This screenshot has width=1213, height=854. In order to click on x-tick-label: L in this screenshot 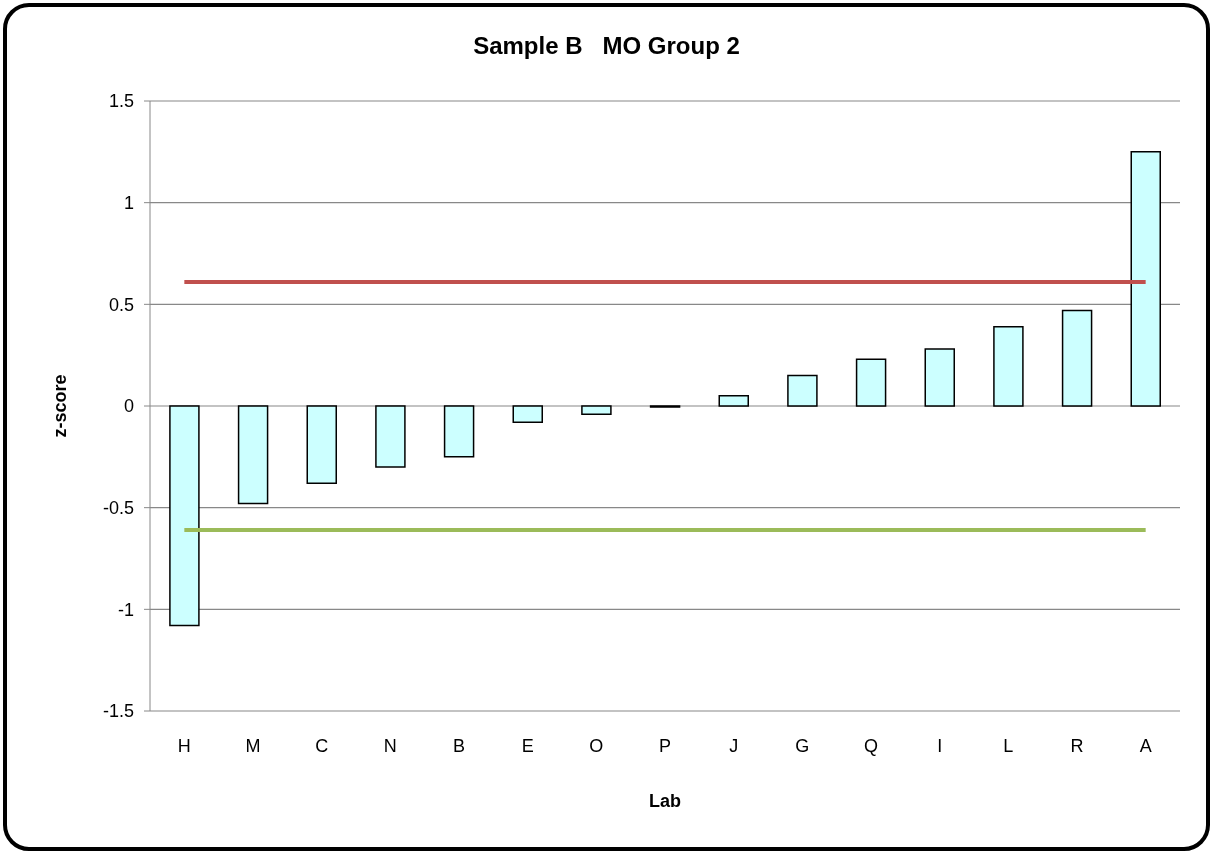, I will do `click(1008, 745)`.